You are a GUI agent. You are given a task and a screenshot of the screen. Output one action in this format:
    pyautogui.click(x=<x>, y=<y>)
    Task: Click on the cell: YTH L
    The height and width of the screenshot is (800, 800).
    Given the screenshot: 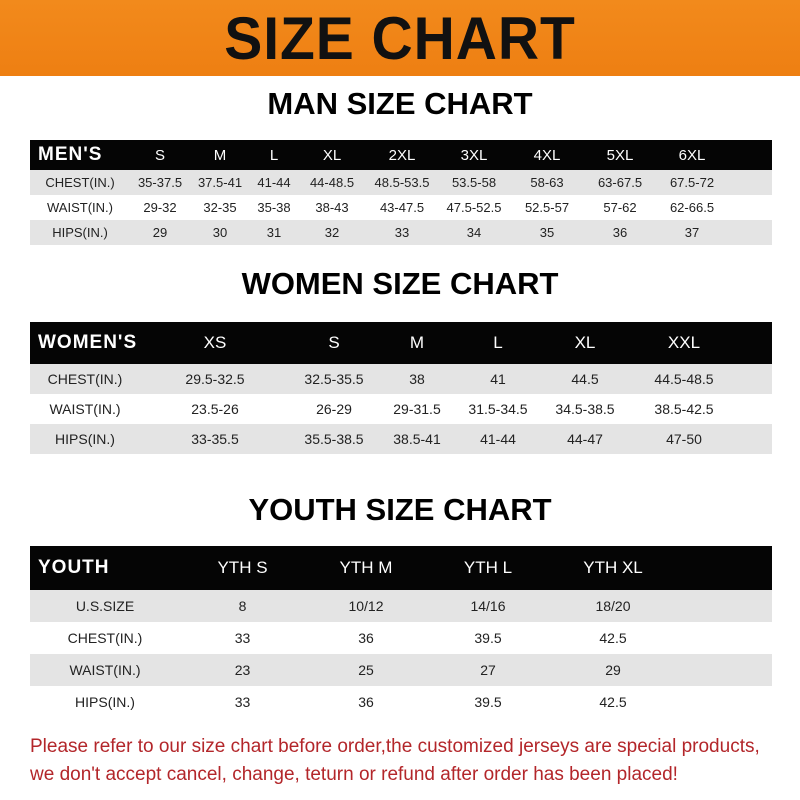 What is the action you would take?
    pyautogui.click(x=488, y=567)
    